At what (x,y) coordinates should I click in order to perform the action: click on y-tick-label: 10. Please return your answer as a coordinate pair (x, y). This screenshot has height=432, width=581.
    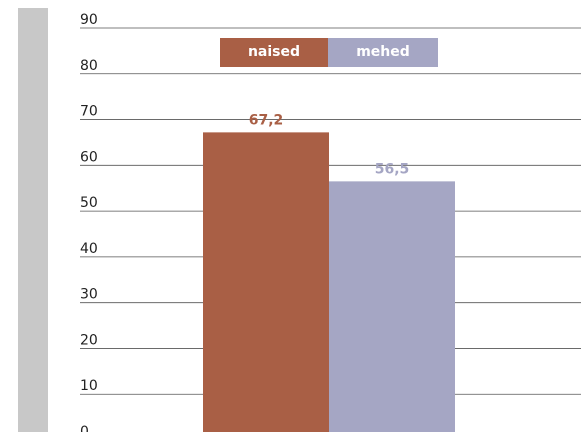
    Looking at the image, I should click on (89, 386).